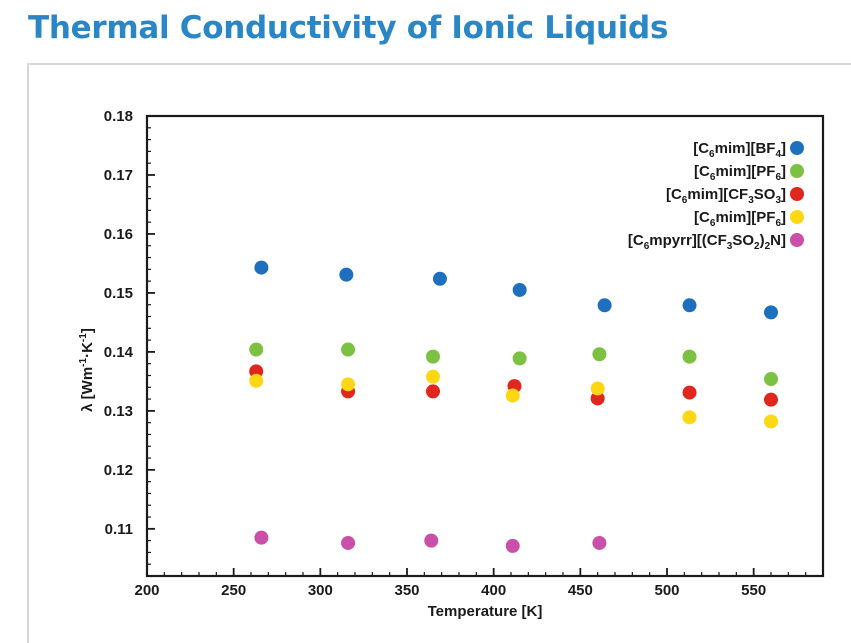 This screenshot has height=643, width=851. What do you see at coordinates (118, 293) in the screenshot?
I see `y-tick-label: 0.15` at bounding box center [118, 293].